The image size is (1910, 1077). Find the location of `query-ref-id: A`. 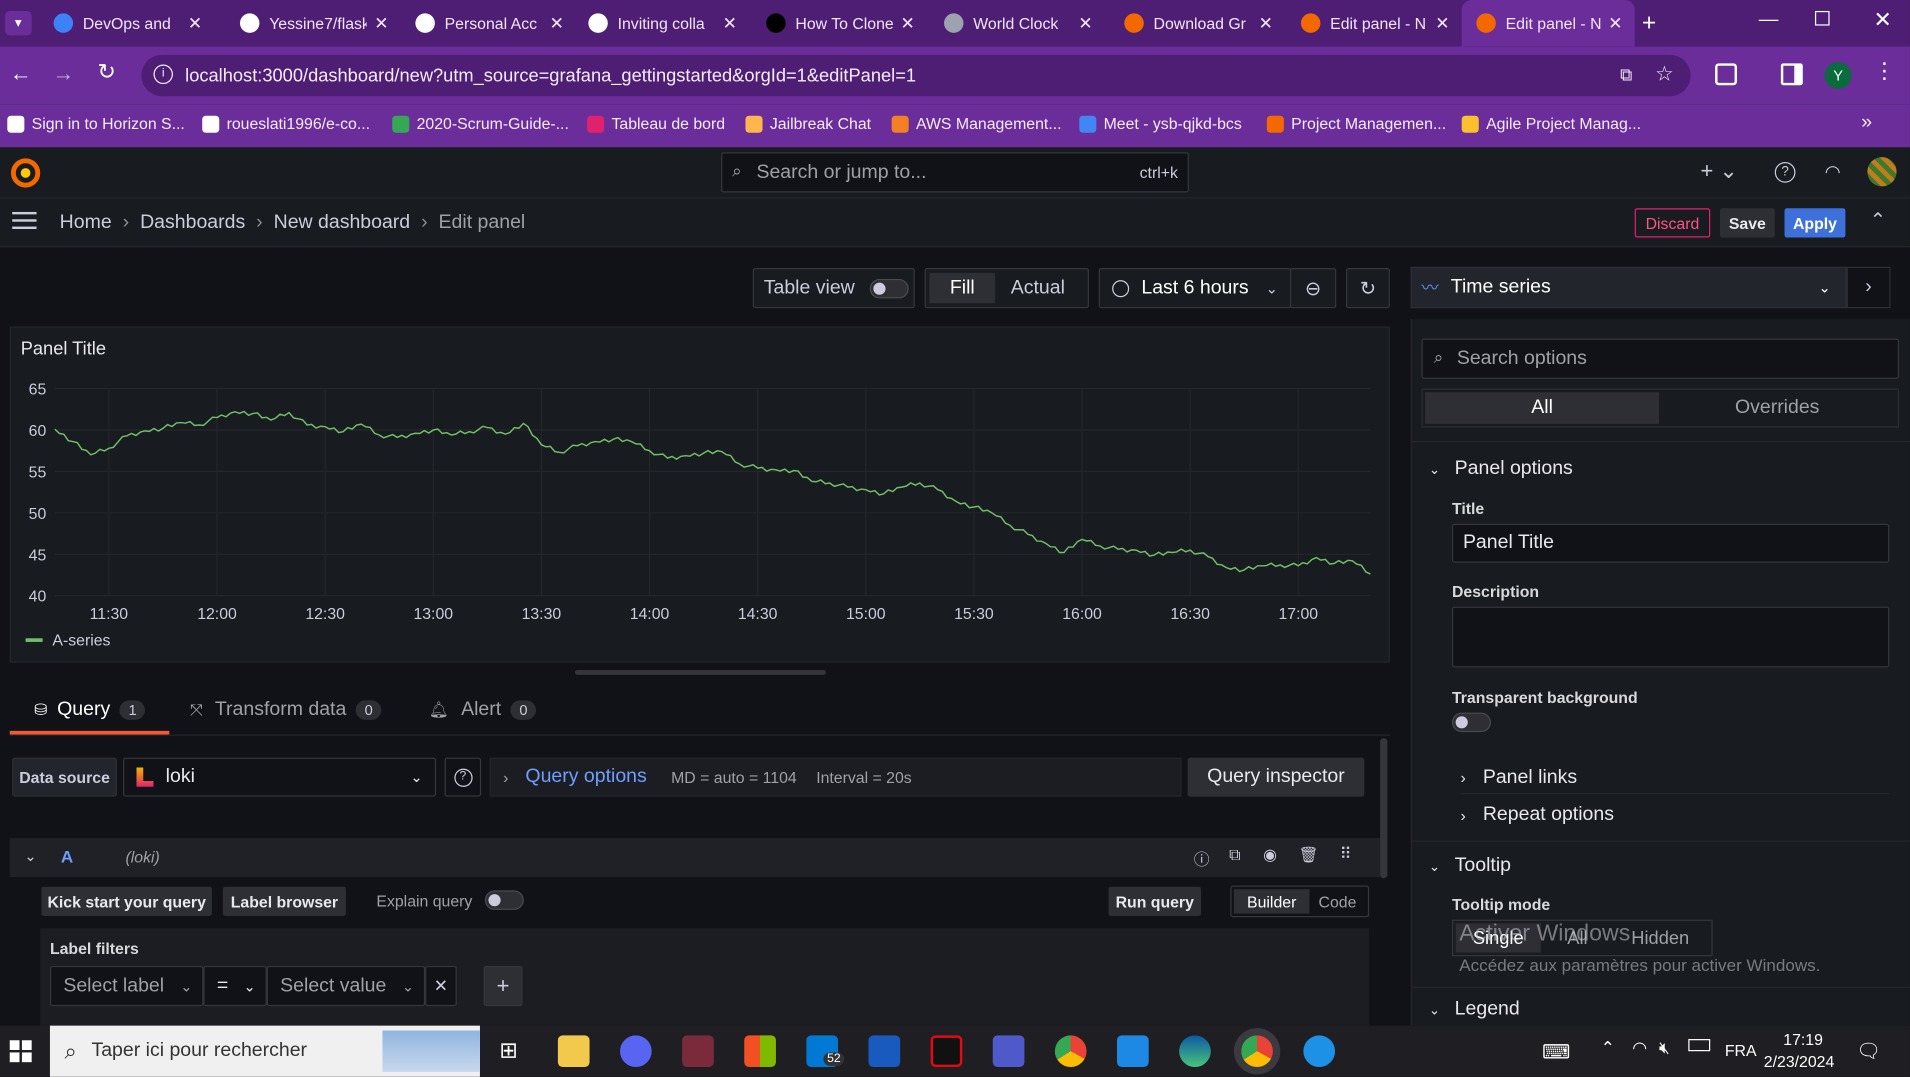

query-ref-id: A is located at coordinates (67, 856).